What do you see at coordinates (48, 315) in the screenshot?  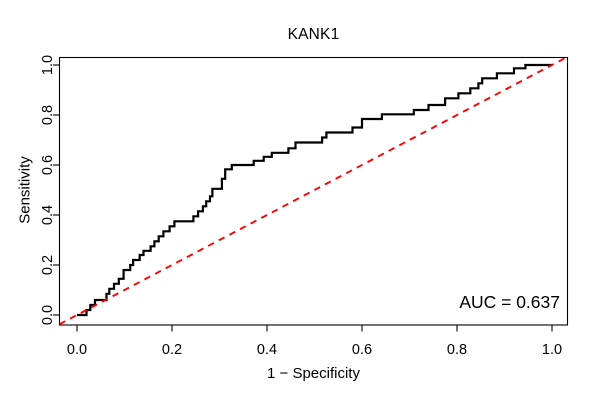 I see `y-tick-label: 0.0` at bounding box center [48, 315].